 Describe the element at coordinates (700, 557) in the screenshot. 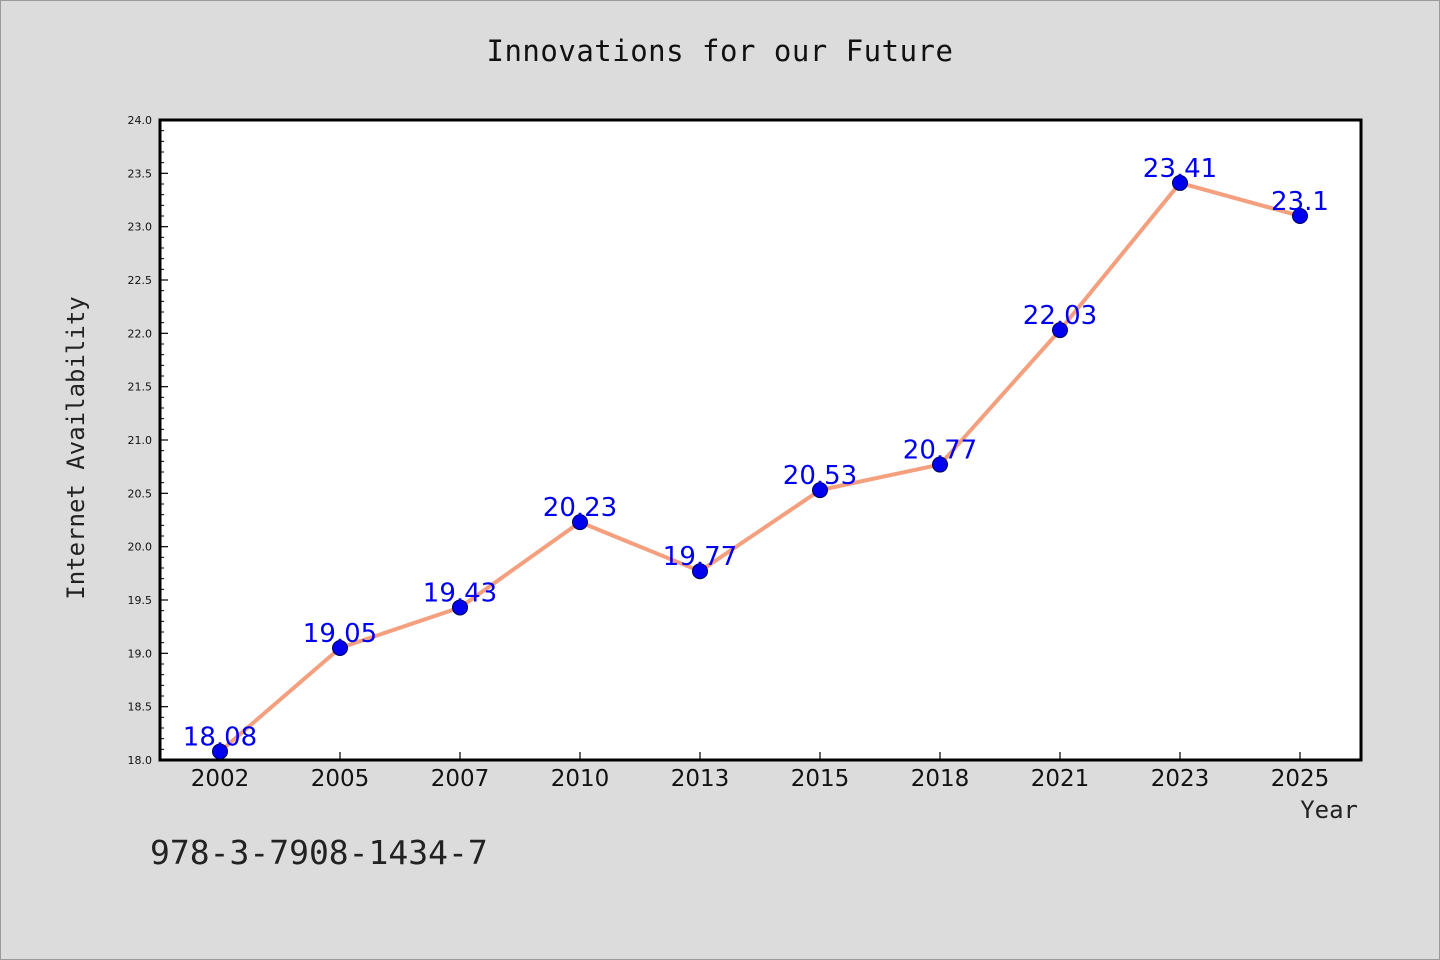

I see `data-label: 19.77` at that location.